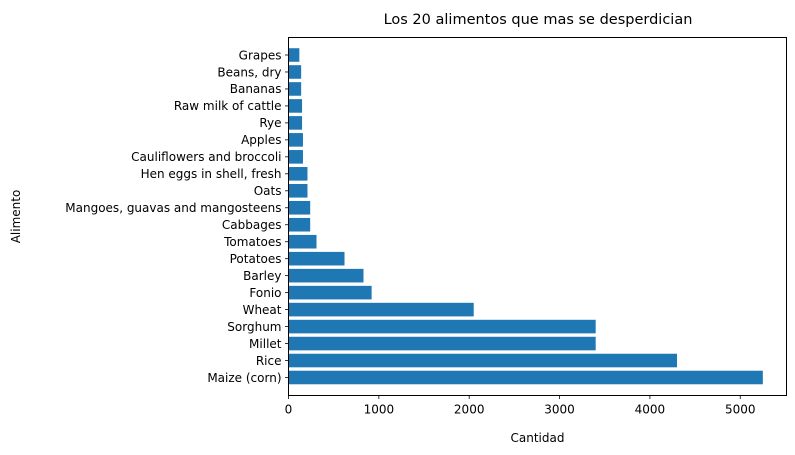  Describe the element at coordinates (520, 406) in the screenshot. I see `x-axis-ticks: 0 1000 2000 3000 4000 5000` at that location.